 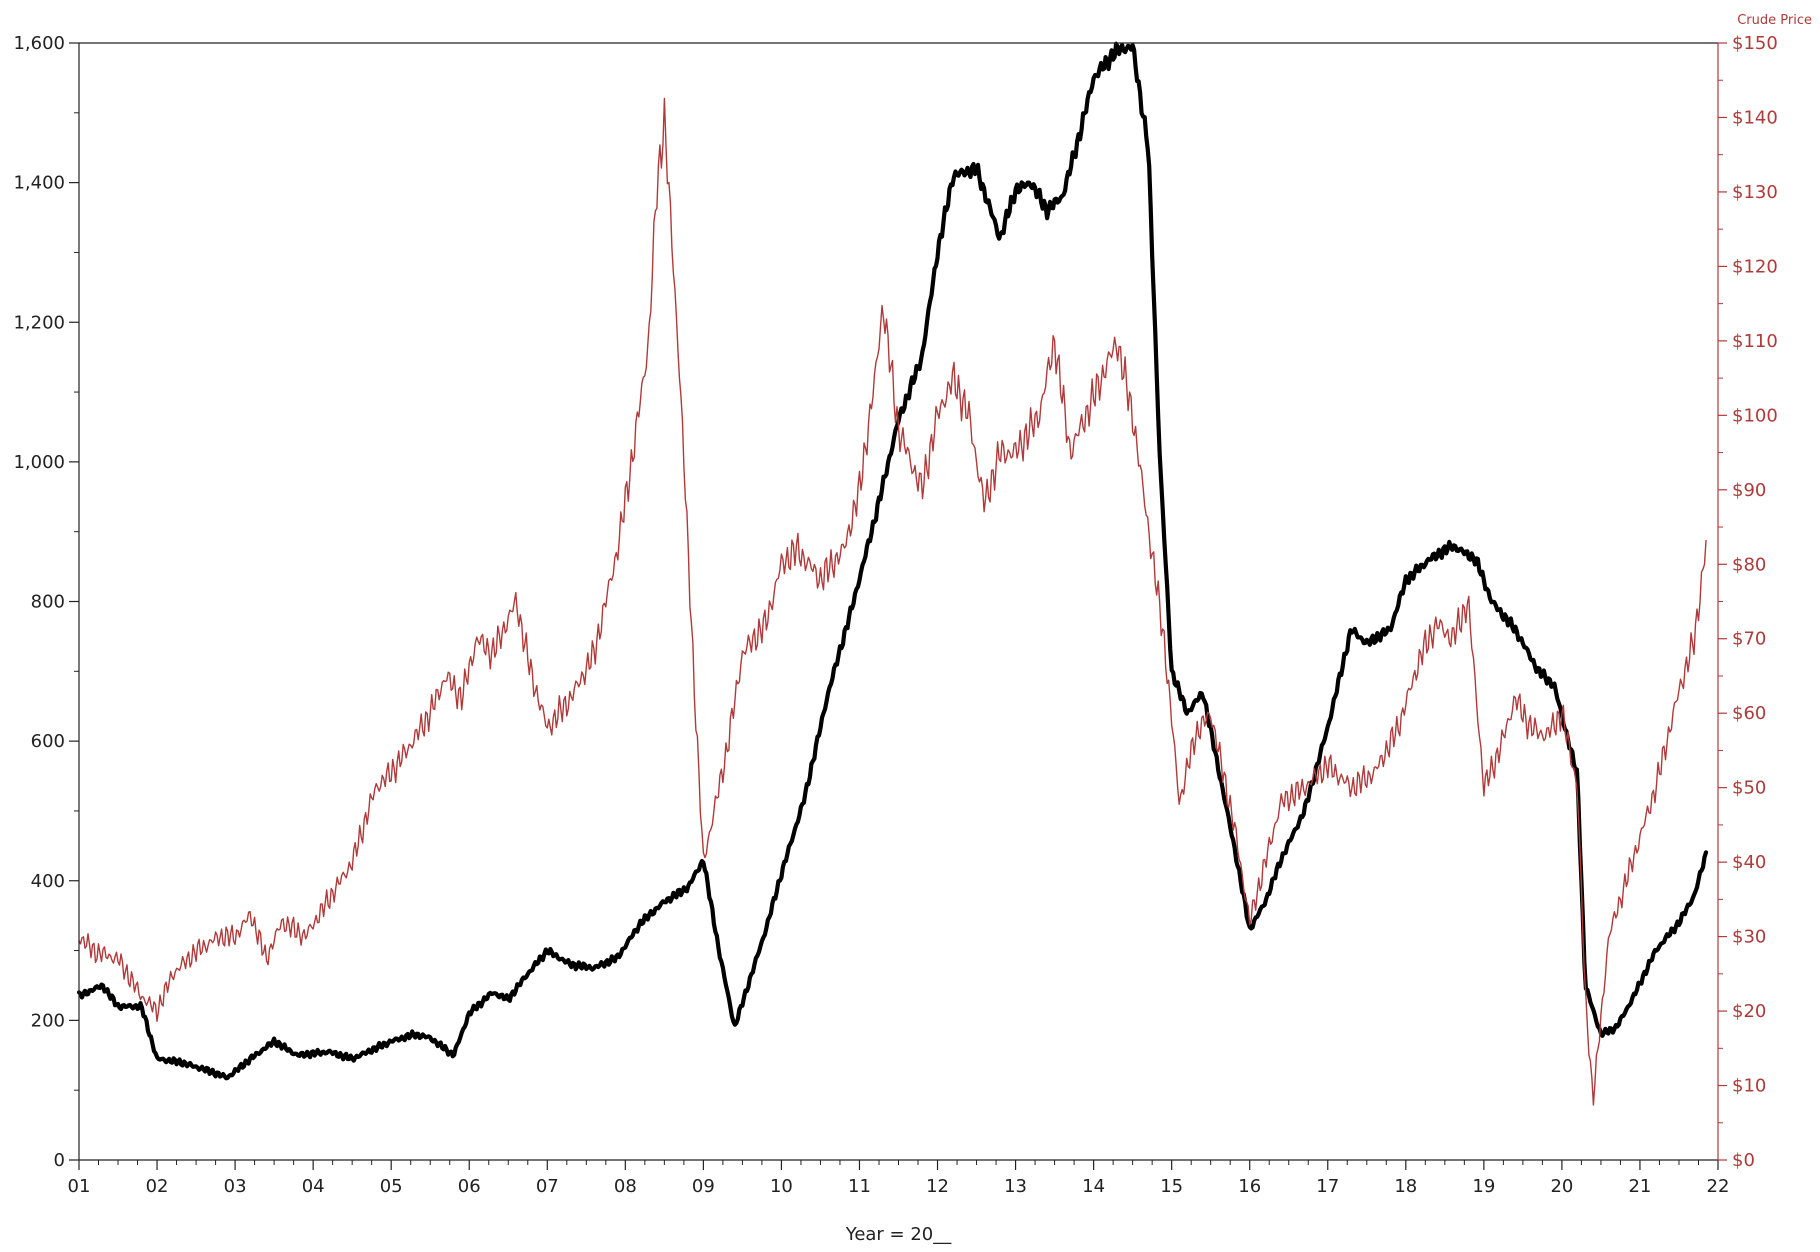 I want to click on y2-tick-label: $110, so click(x=1755, y=341).